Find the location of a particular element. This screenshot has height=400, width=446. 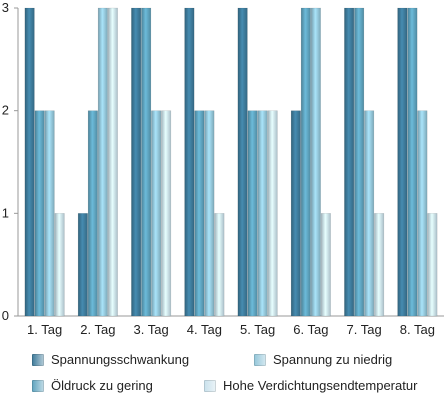

x-tick-label: 3. Tag is located at coordinates (151, 329).